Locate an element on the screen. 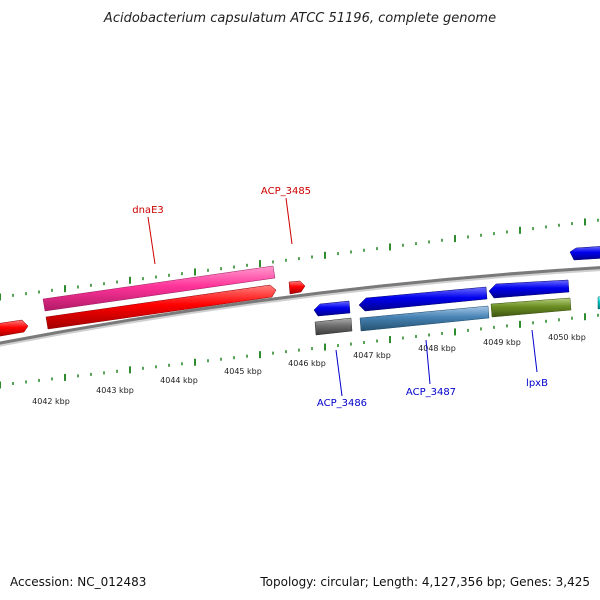 Image resolution: width=600 pixels, height=600 pixels. leader-line-lpxB is located at coordinates (534, 351).